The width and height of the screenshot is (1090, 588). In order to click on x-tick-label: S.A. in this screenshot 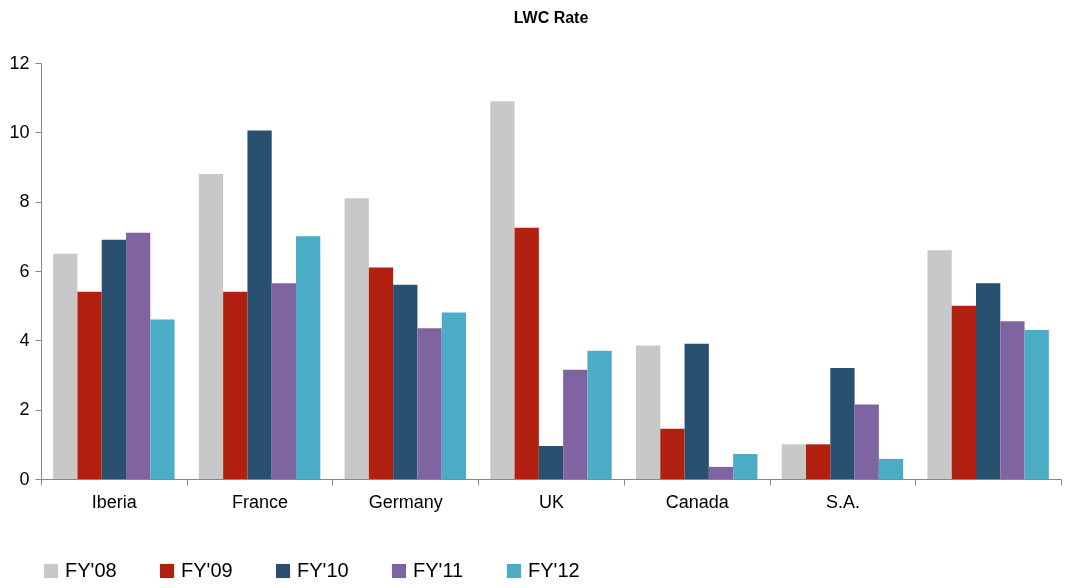, I will do `click(842, 501)`.